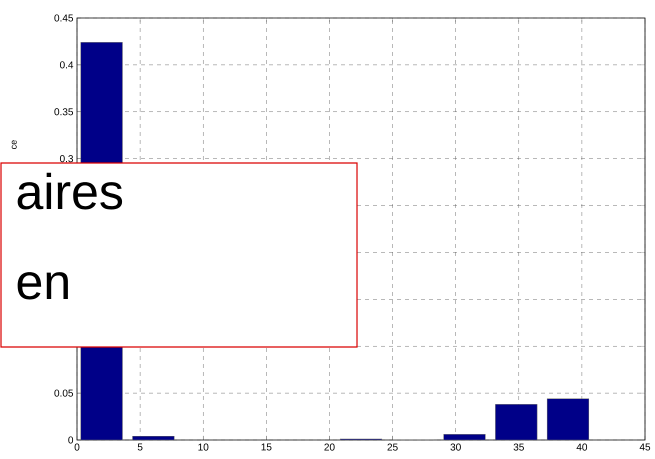 This screenshot has width=655, height=459. Describe the element at coordinates (70, 191) in the screenshot. I see `annotation: aires` at that location.